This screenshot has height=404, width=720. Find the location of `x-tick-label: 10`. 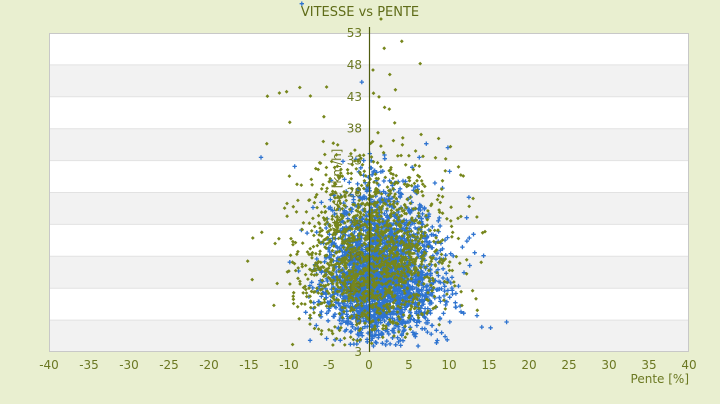

x-tick-label: 10 is located at coordinates (448, 365).